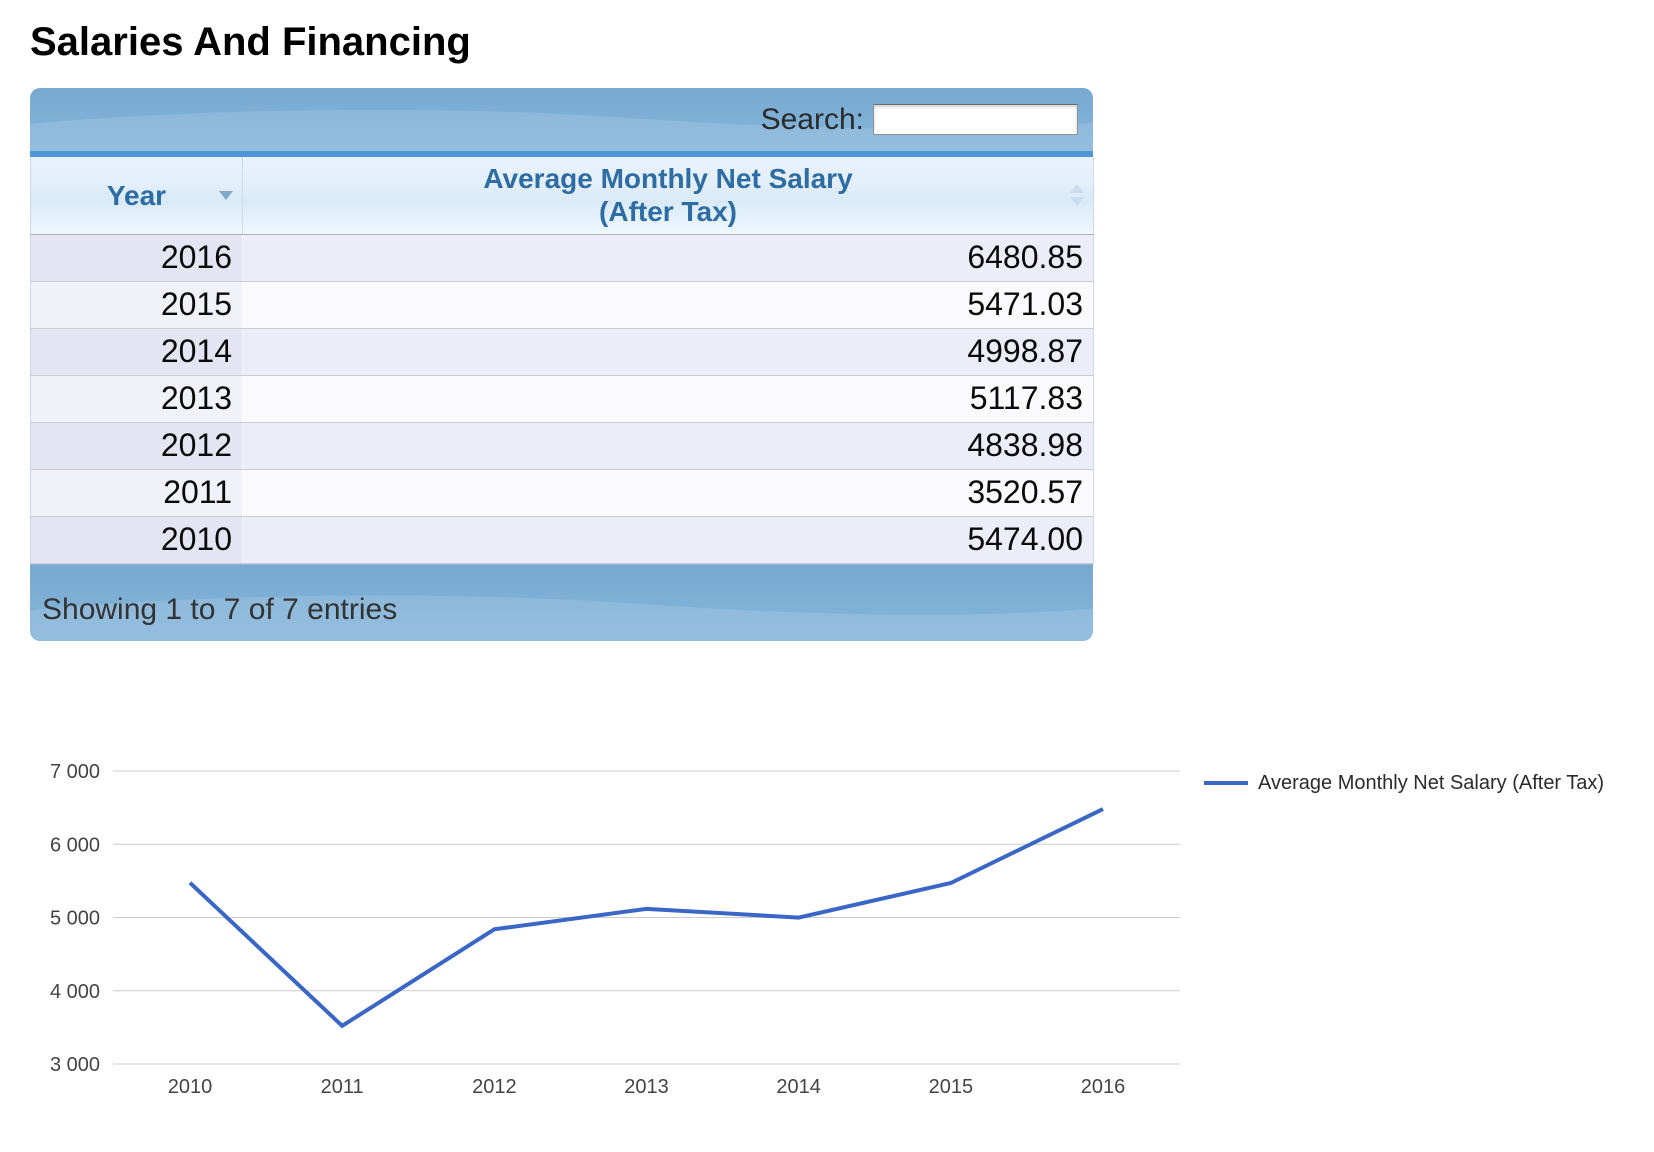 The height and width of the screenshot is (1152, 1654). What do you see at coordinates (812, 119) in the screenshot?
I see `search-label: Search:` at bounding box center [812, 119].